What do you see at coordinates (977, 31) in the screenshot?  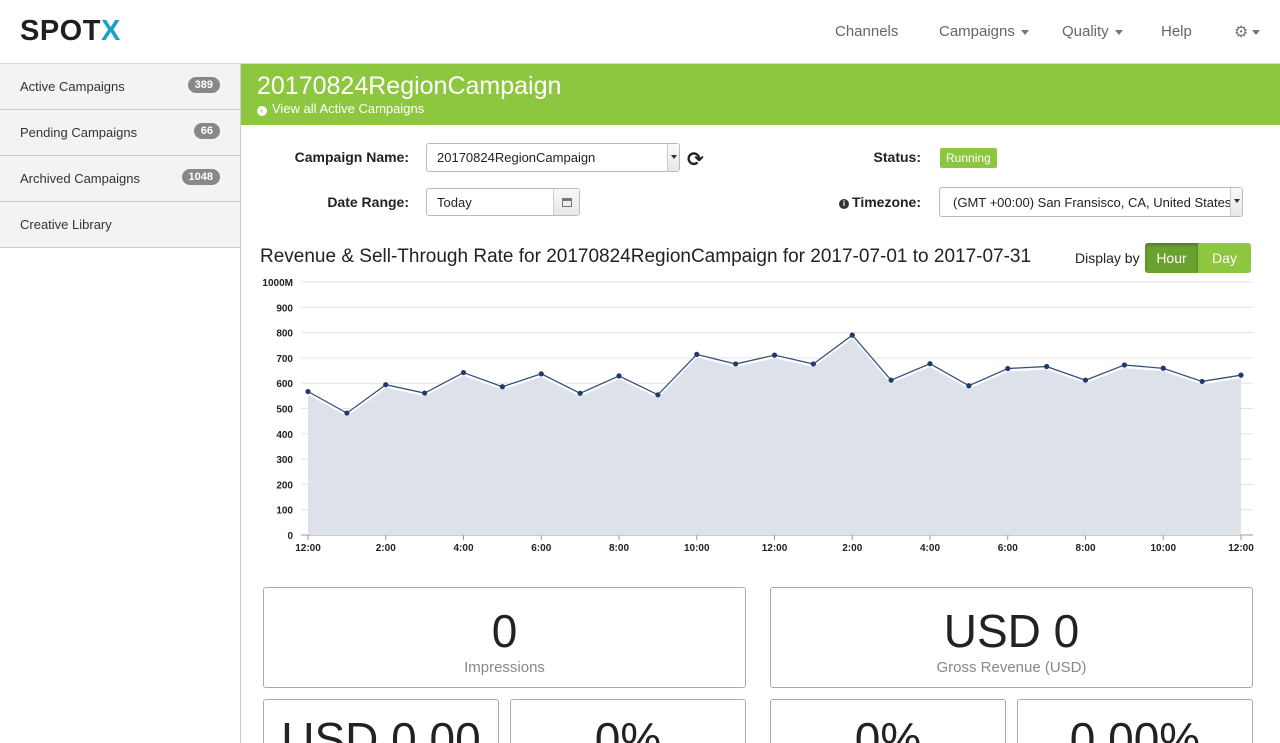 I see `nav-campaigns-label: Campaigns` at bounding box center [977, 31].